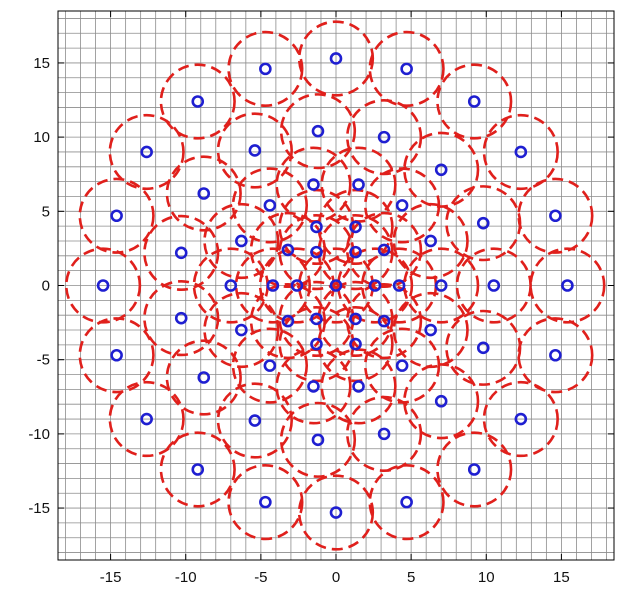 This screenshot has height=589, width=624. What do you see at coordinates (39, 434) in the screenshot?
I see `y-tick-label: -10` at bounding box center [39, 434].